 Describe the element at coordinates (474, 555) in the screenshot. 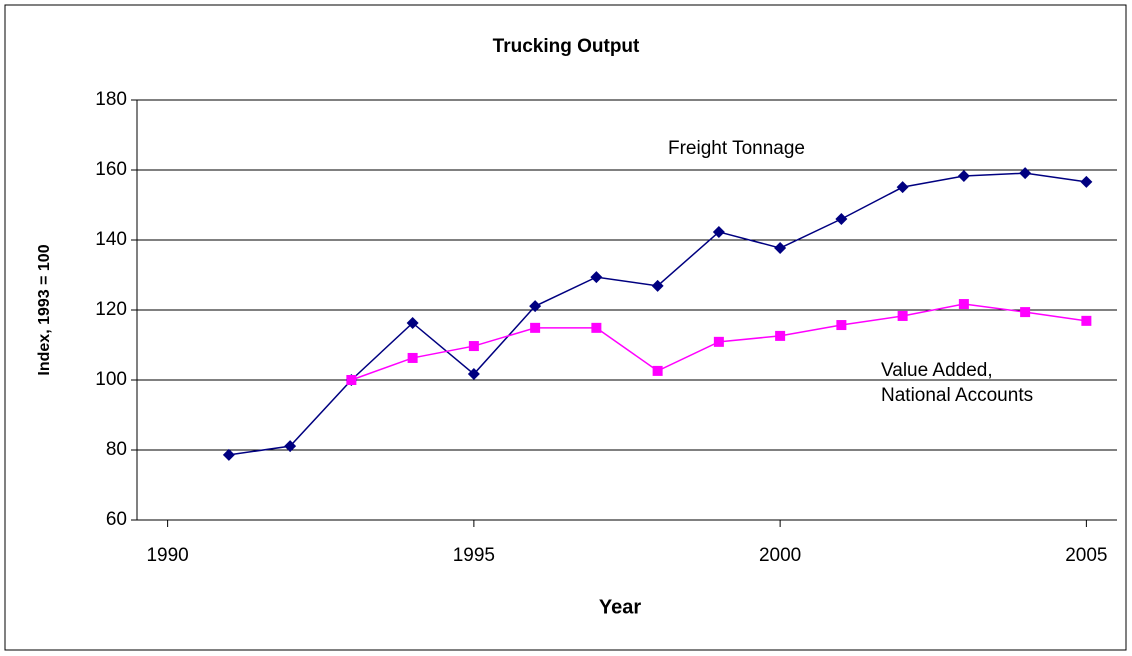

I see `x-tick-label: 1995` at that location.